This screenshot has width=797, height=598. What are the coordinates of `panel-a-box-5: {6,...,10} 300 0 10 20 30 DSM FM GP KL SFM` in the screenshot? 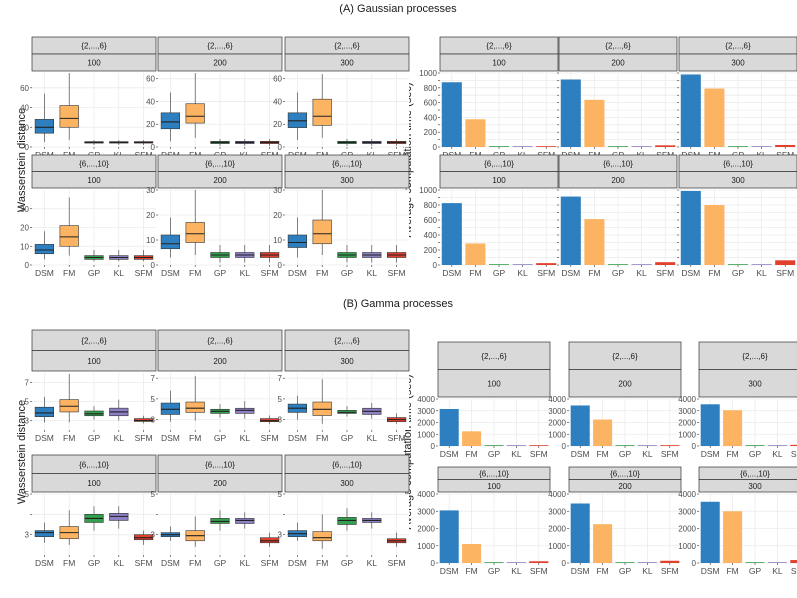 It's located at (341, 216).